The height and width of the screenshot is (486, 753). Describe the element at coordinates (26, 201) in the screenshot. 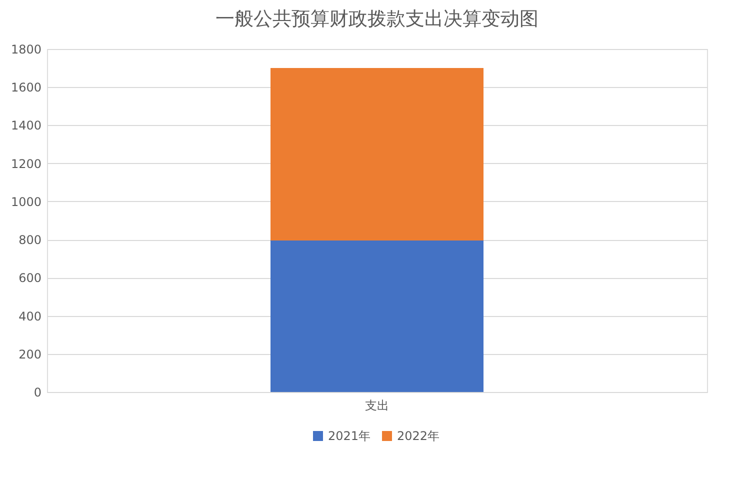

I see `y-tick-label: 1000` at that location.